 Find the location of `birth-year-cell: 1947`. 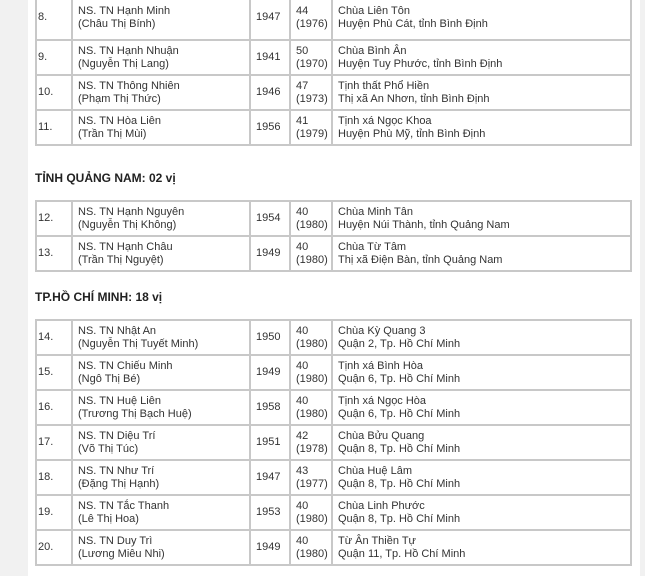

birth-year-cell: 1947 is located at coordinates (270, 20).